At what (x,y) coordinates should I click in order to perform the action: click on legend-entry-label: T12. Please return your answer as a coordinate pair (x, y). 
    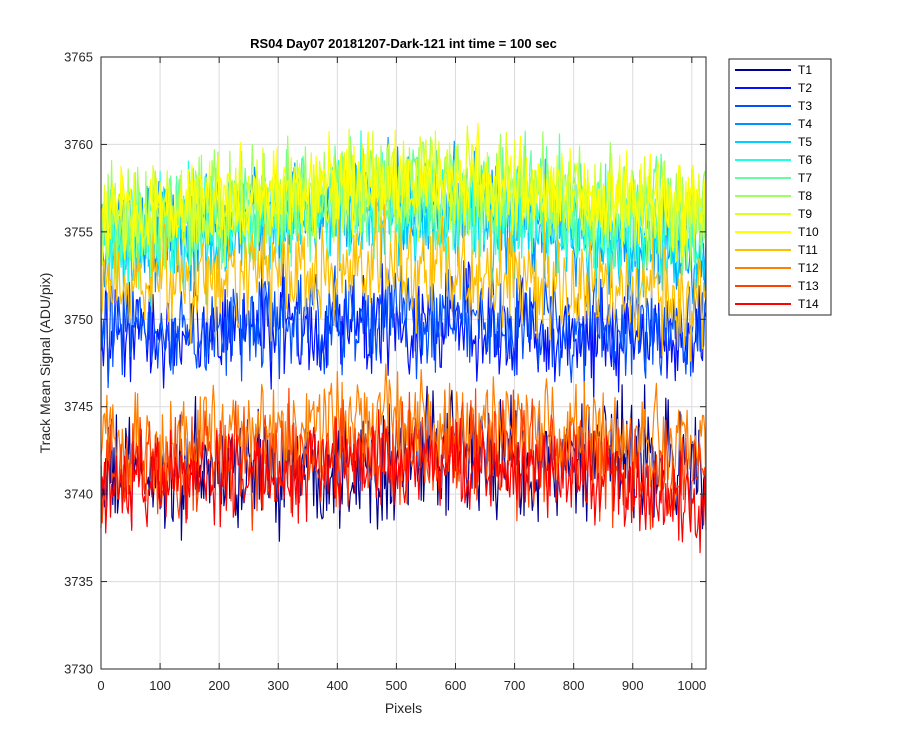
    Looking at the image, I should click on (808, 268).